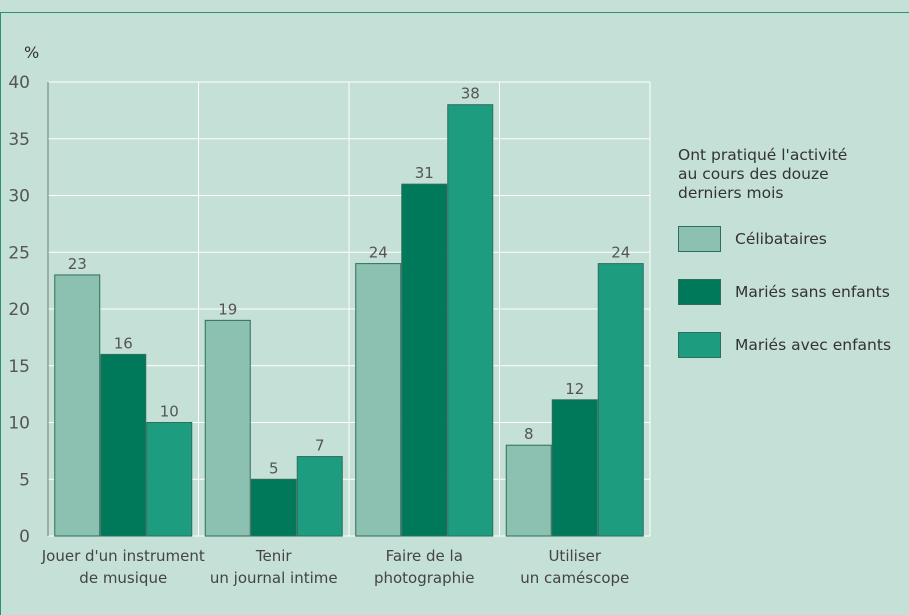  Describe the element at coordinates (781, 239) in the screenshot. I see `legend-label: Célibataires` at that location.